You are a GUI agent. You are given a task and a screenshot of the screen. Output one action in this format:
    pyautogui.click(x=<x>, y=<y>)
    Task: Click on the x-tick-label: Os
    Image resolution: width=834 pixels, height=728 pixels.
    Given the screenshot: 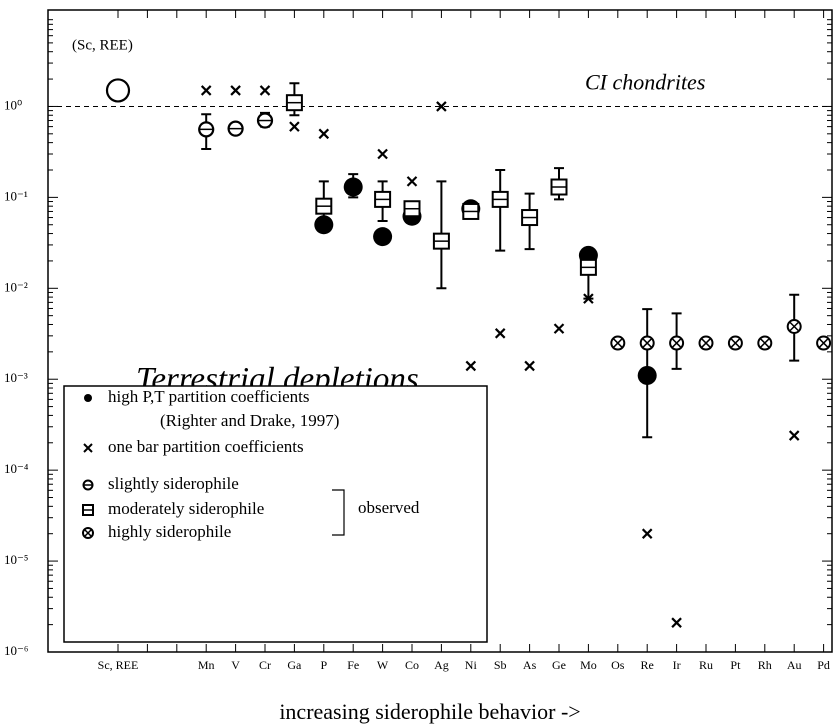 What is the action you would take?
    pyautogui.click(x=618, y=665)
    